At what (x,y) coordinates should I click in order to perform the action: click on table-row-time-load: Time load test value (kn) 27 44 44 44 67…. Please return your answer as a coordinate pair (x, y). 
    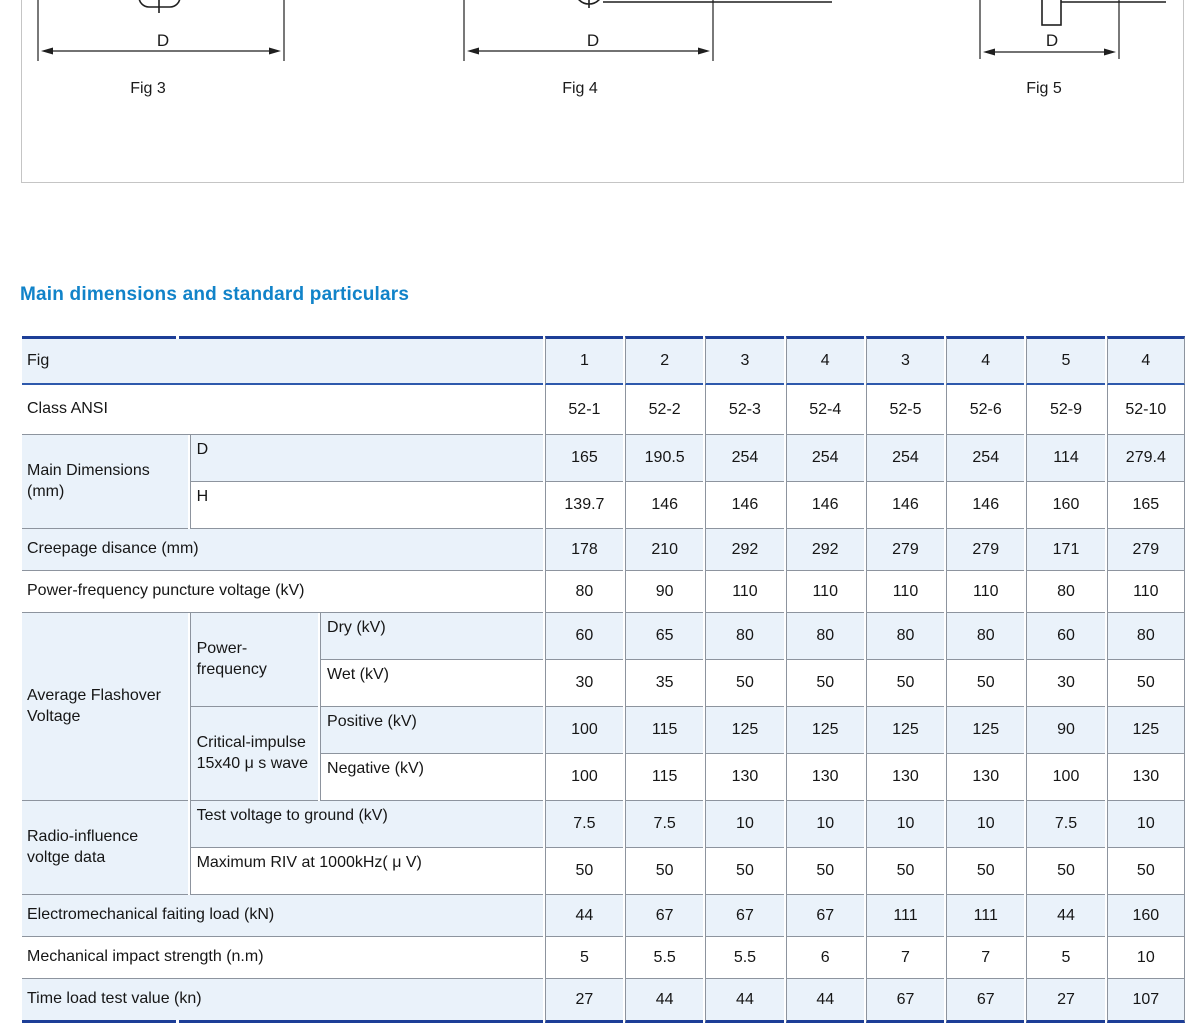
    Looking at the image, I should click on (603, 1001).